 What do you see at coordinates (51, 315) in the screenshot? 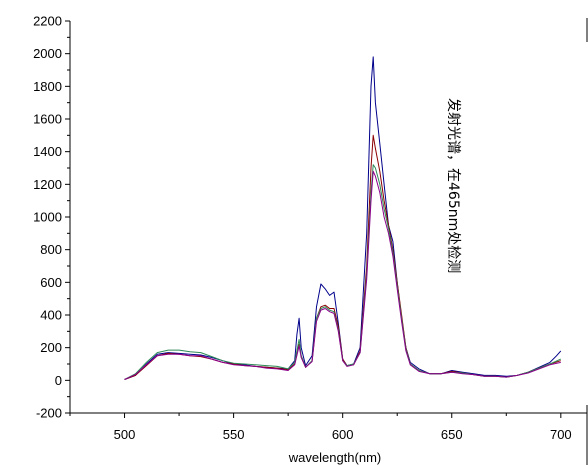
I see `y-tick-label: 400` at bounding box center [51, 315].